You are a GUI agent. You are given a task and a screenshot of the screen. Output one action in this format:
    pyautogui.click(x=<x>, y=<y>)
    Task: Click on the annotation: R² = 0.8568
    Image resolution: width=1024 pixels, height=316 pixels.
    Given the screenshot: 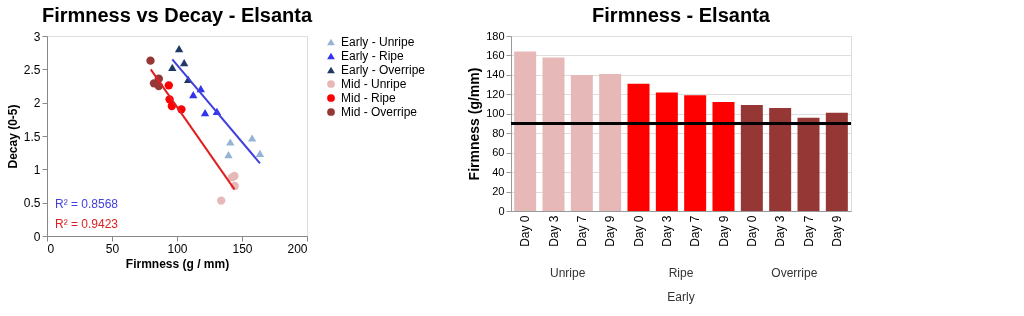 What is the action you would take?
    pyautogui.click(x=87, y=204)
    